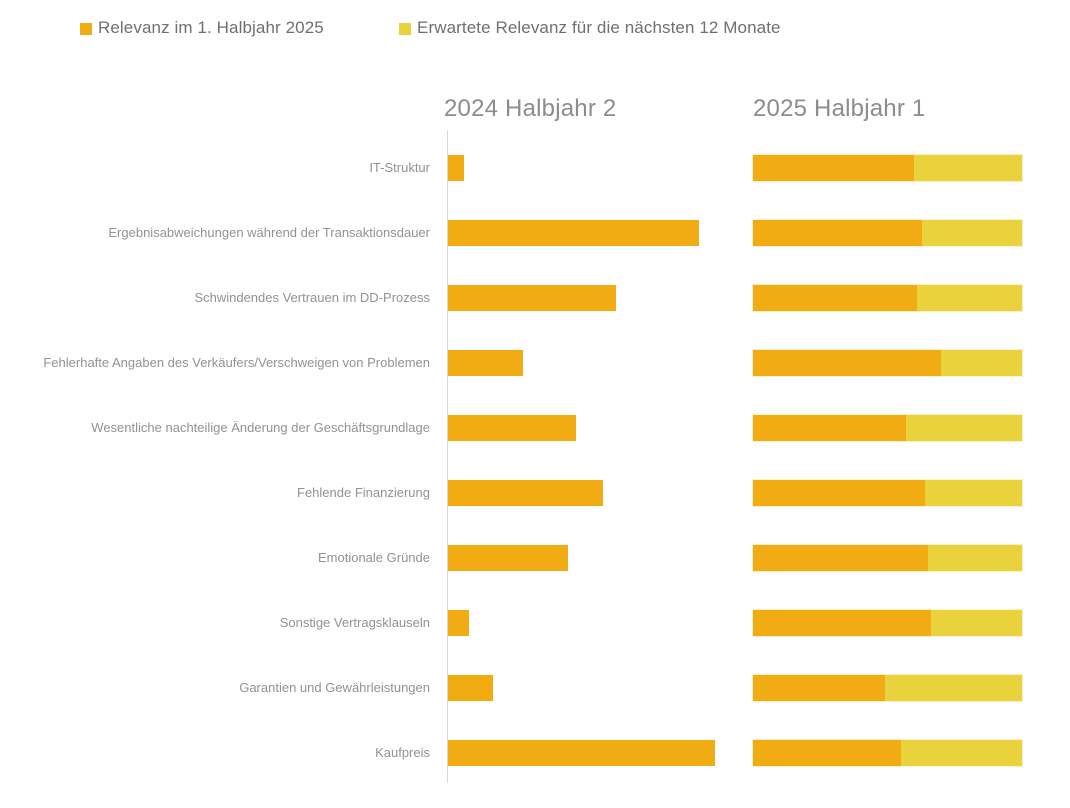 This screenshot has width=1070, height=808. I want to click on chart-row: Schwindendes Vertrauen im DD-Prozess, so click(535, 297).